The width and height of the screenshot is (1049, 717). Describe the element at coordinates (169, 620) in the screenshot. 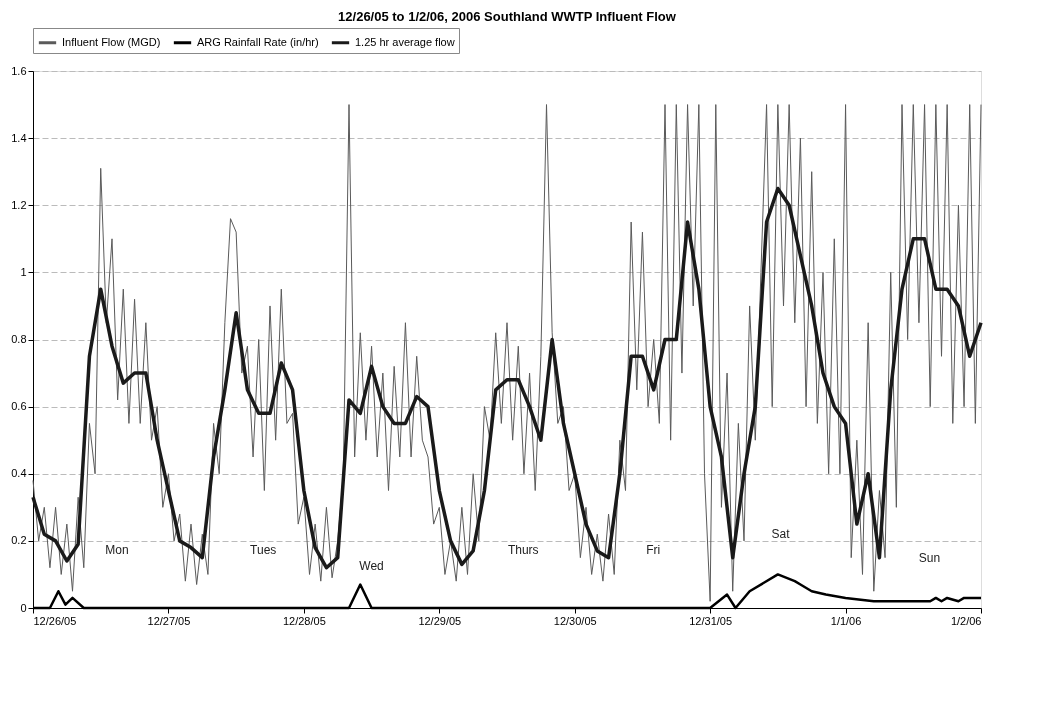

I see `x-tick-label: 12/27/05` at that location.